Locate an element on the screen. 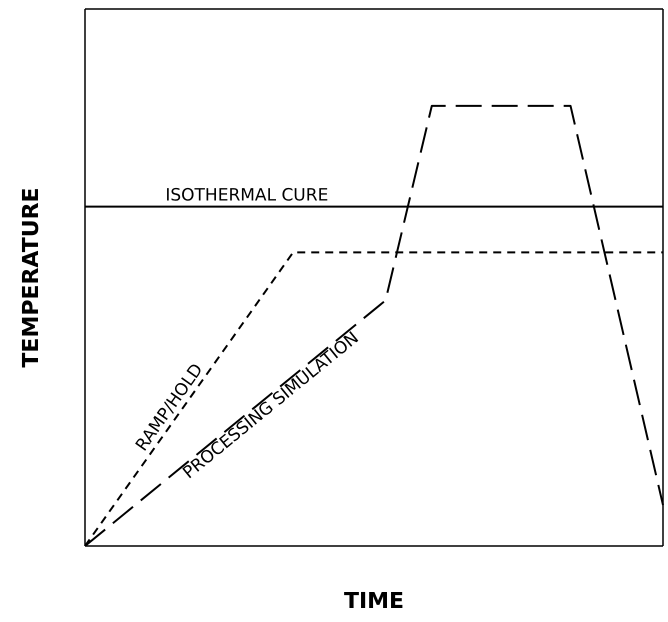 The height and width of the screenshot is (622, 668). series-label: ISOTHERMAL CURE is located at coordinates (246, 196).